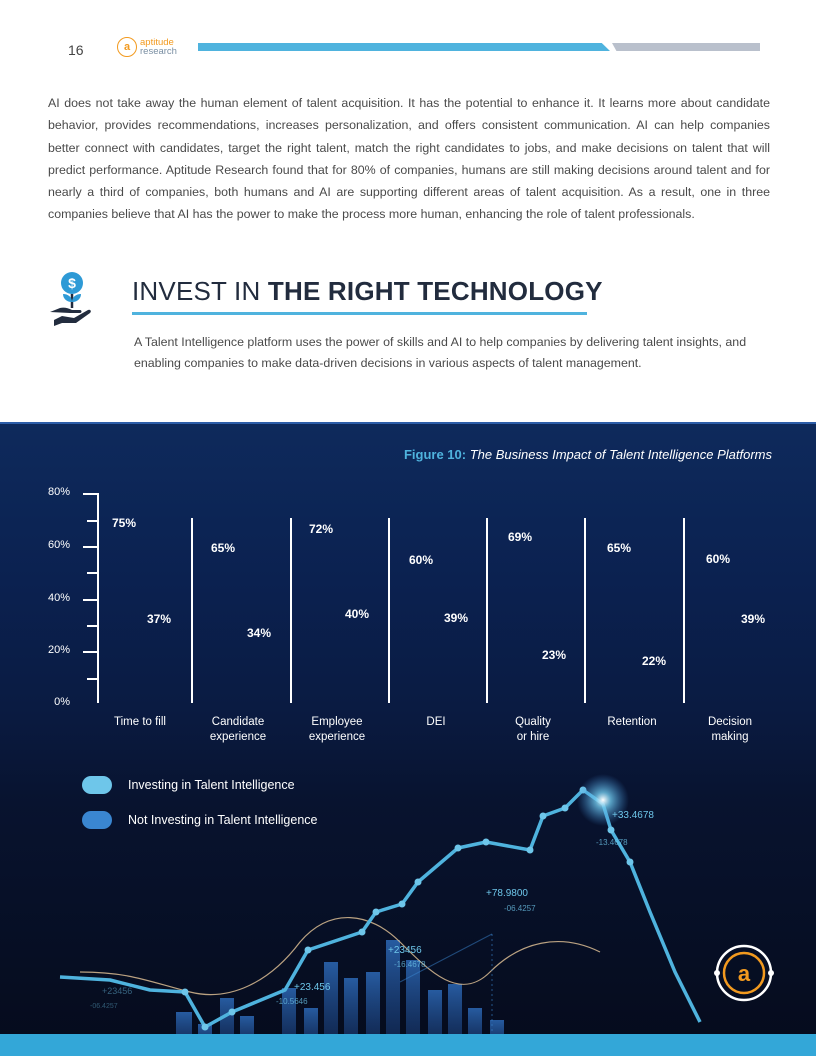  What do you see at coordinates (686, 47) in the screenshot?
I see `header-gray-bar` at bounding box center [686, 47].